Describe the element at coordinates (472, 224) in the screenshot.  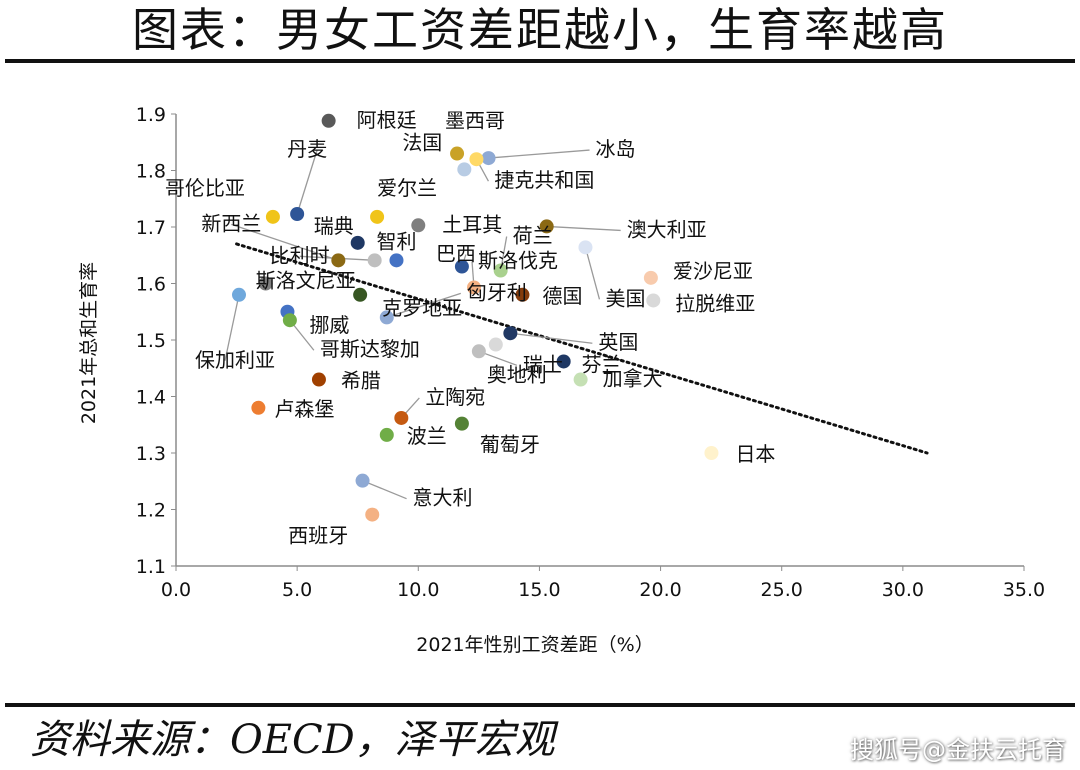
I see `point-label: 土耳其` at that location.